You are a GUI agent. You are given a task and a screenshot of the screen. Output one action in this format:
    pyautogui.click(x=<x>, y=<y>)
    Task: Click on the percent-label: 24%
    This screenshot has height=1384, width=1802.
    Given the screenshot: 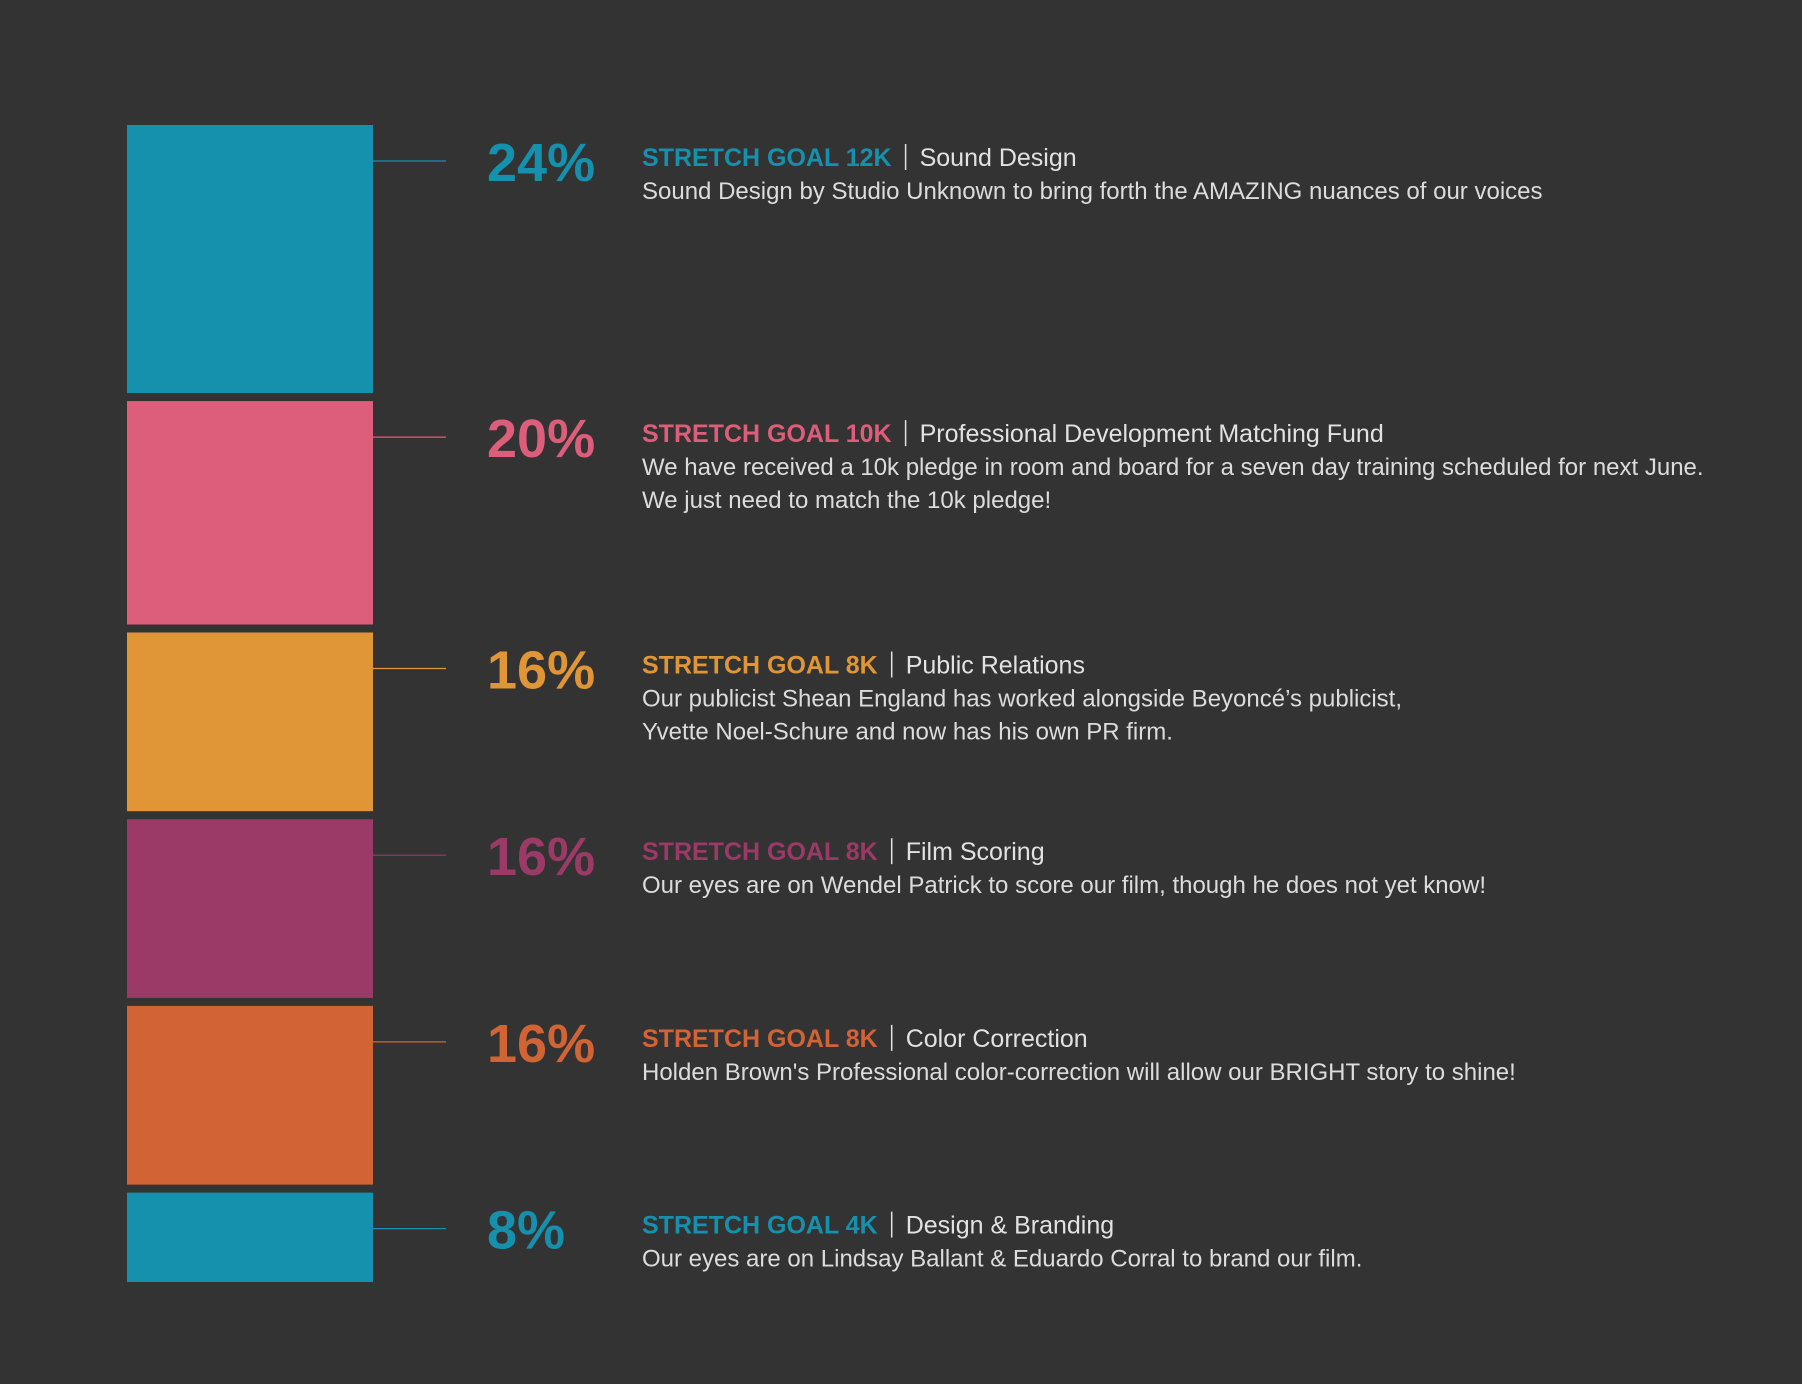 What is the action you would take?
    pyautogui.click(x=541, y=163)
    